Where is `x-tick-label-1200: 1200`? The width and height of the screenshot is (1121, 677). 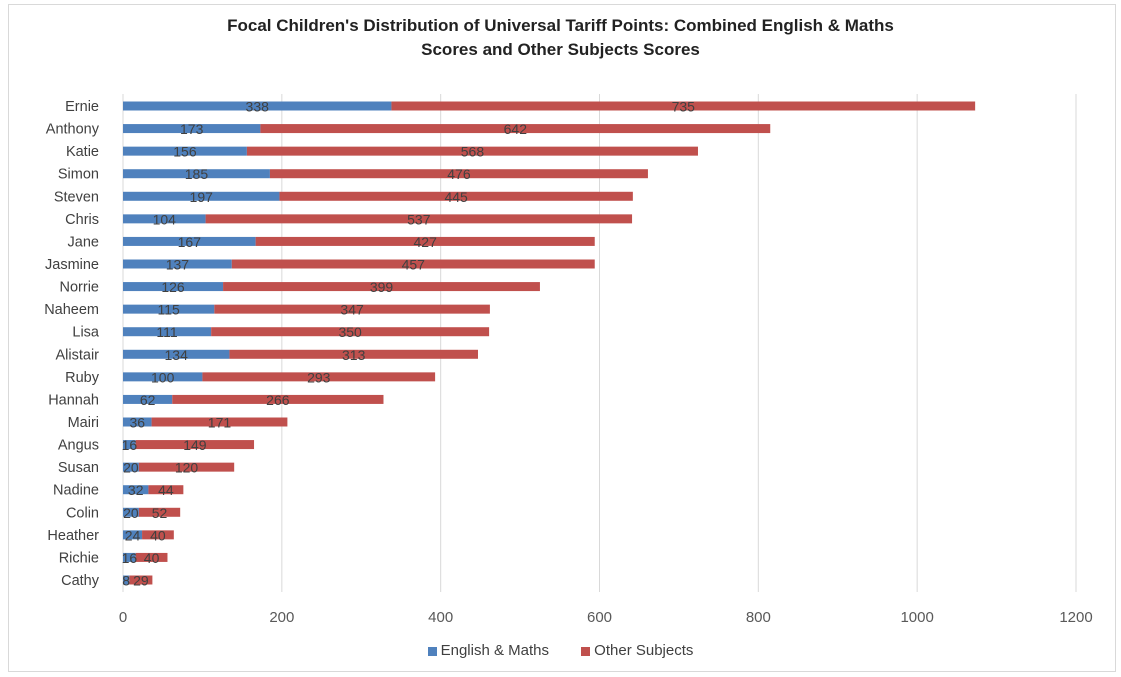 x-tick-label-1200: 1200 is located at coordinates (1075, 617).